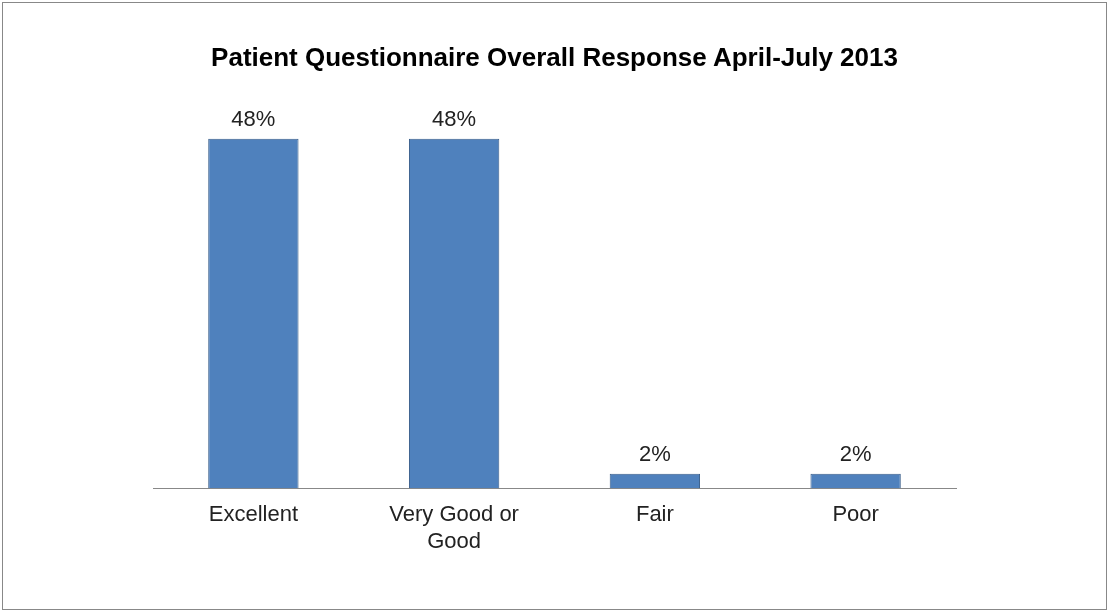 The width and height of the screenshot is (1111, 614). I want to click on x-tick-label: Poor, so click(855, 514).